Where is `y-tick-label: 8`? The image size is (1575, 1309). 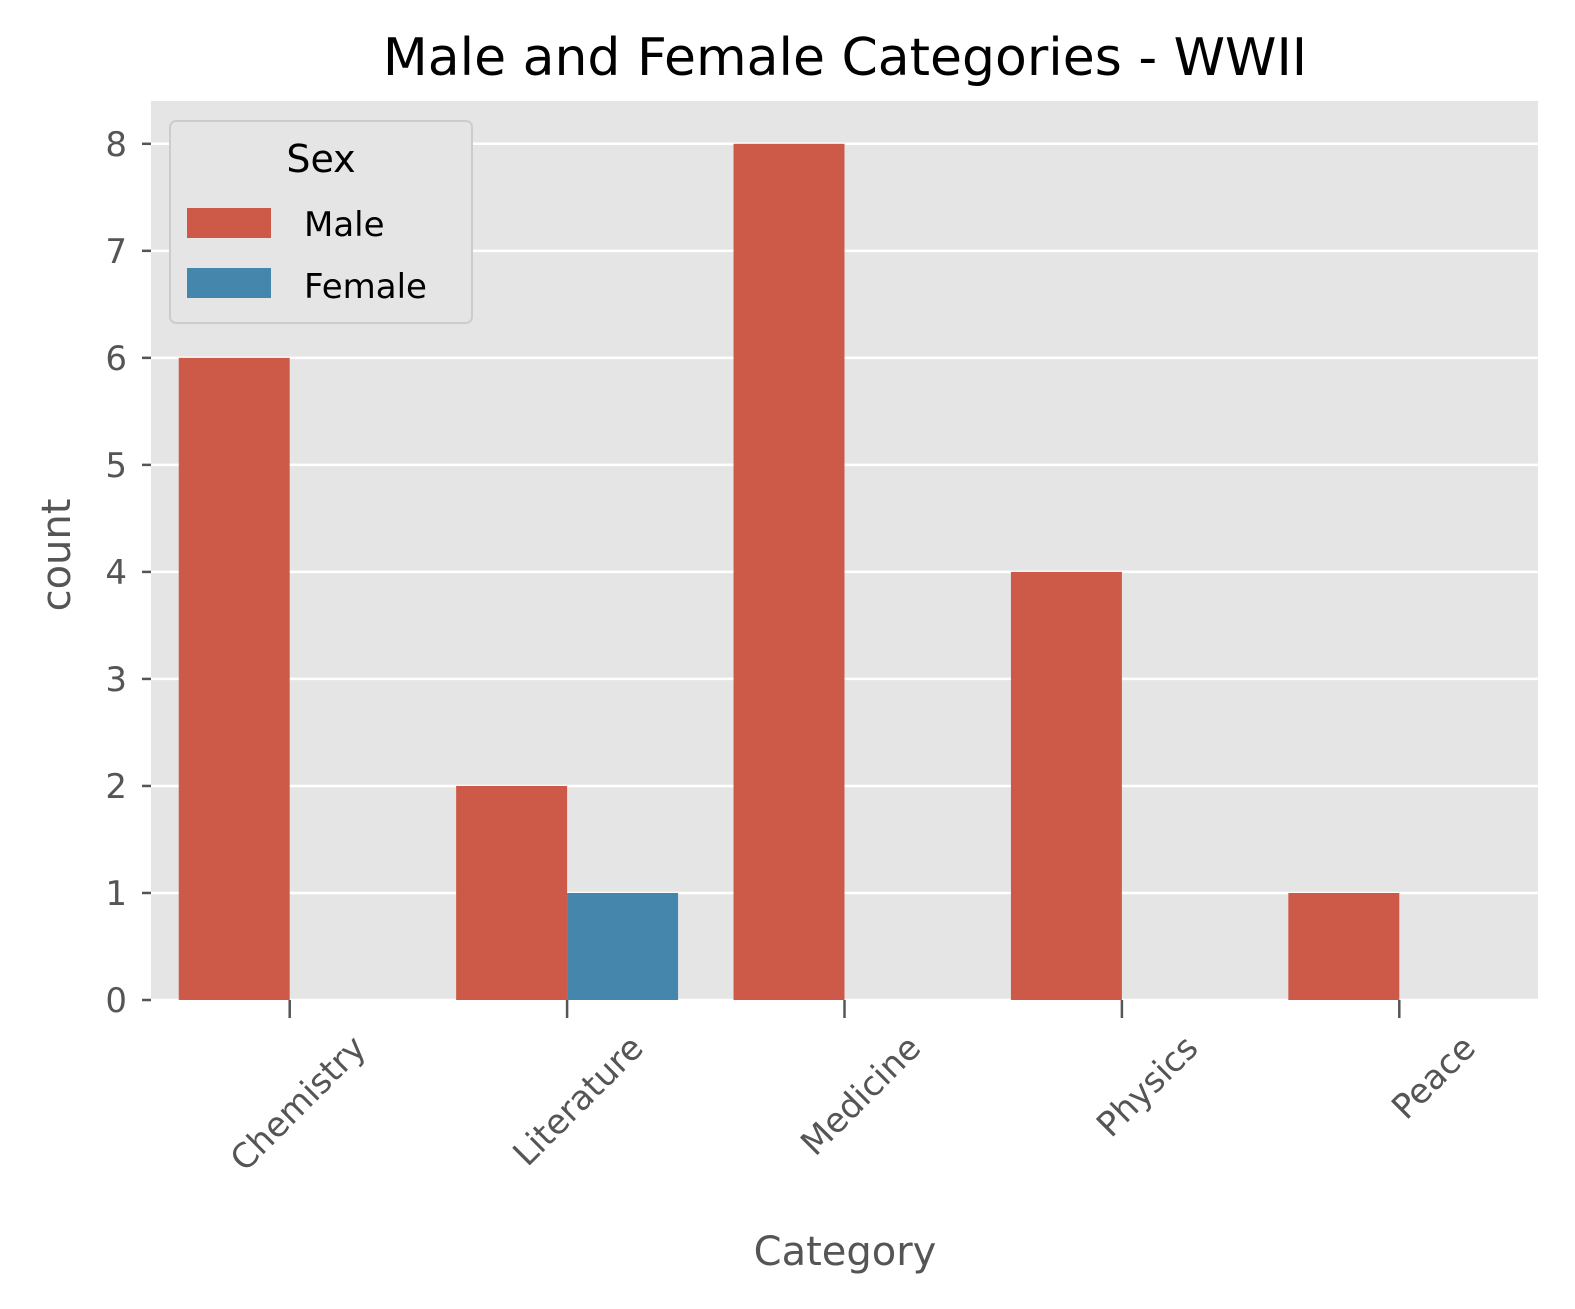
y-tick-label: 8 is located at coordinates (116, 145).